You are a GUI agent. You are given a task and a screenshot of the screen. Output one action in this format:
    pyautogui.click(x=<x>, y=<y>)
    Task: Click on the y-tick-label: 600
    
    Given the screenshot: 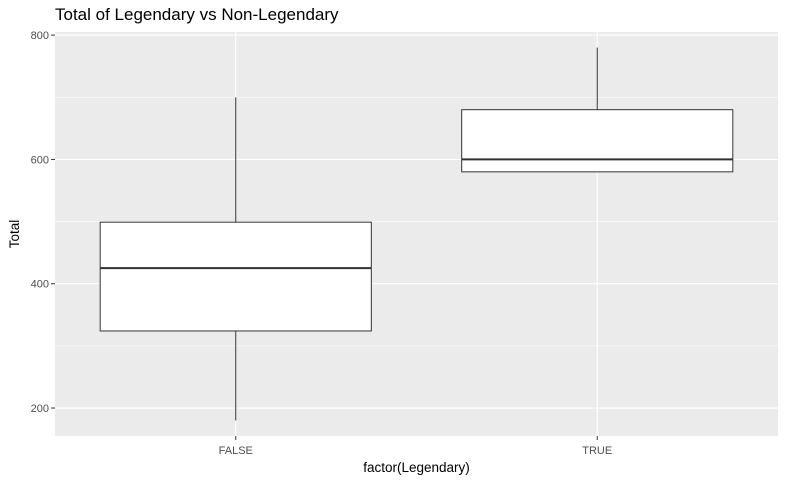 What is the action you would take?
    pyautogui.click(x=40, y=160)
    